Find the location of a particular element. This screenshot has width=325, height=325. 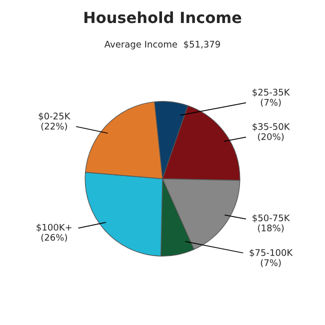

data-label: (22%) is located at coordinates (54, 126).